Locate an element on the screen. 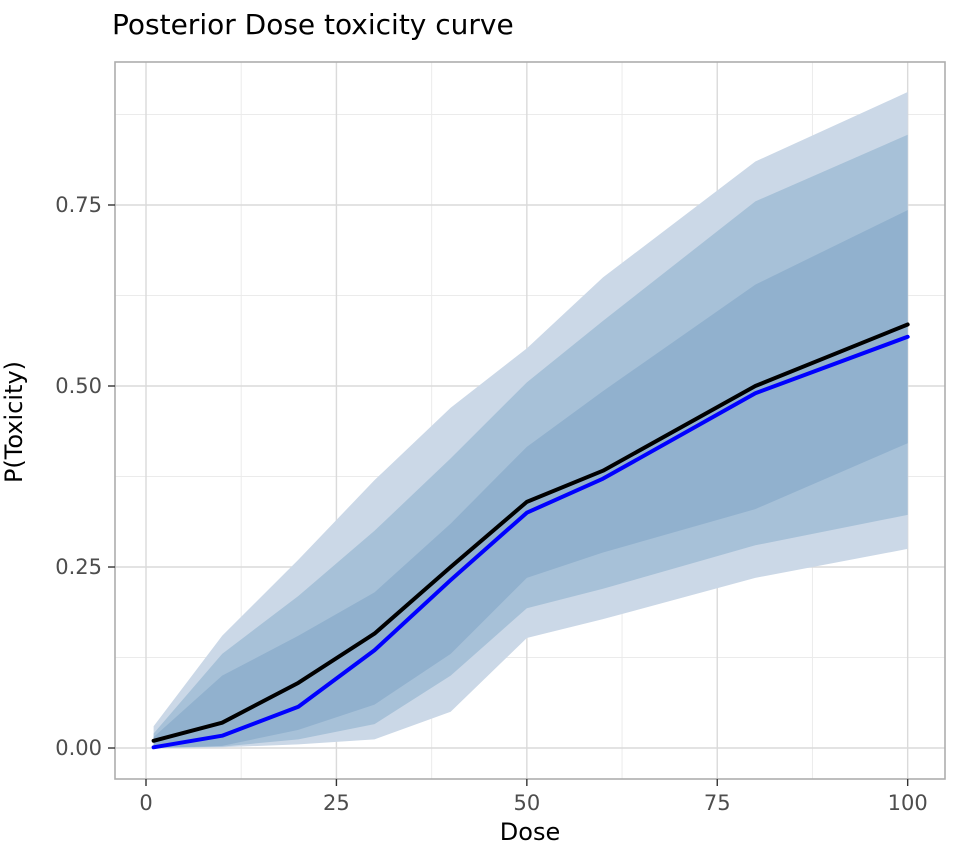 The width and height of the screenshot is (960, 865). x-tick-label: 25 is located at coordinates (336, 803).